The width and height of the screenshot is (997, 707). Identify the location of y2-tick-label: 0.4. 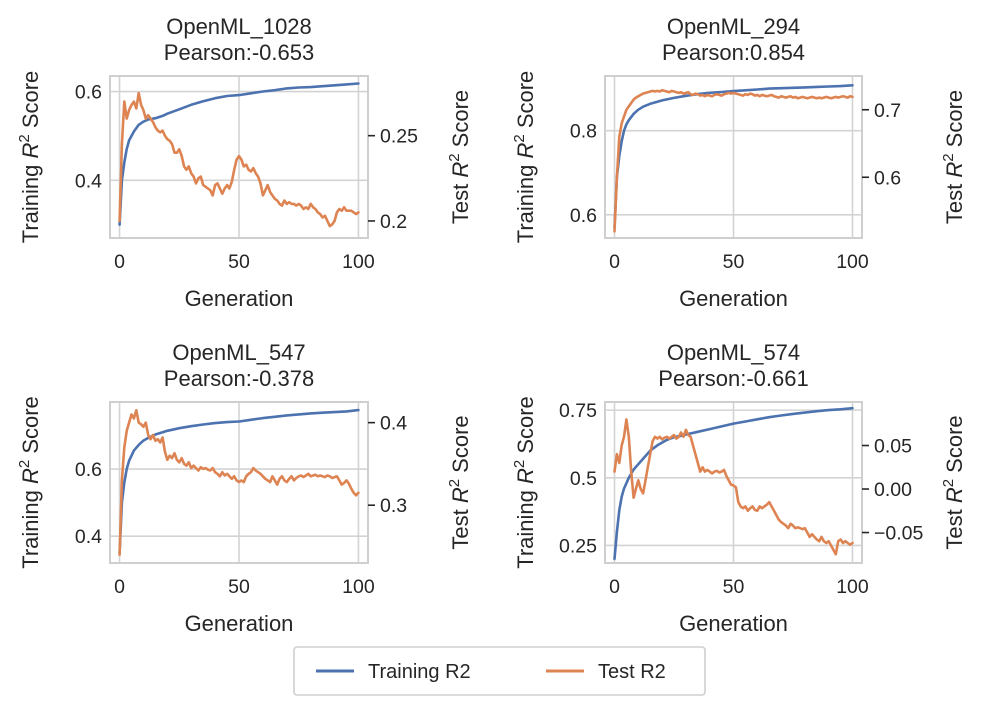
(393, 424).